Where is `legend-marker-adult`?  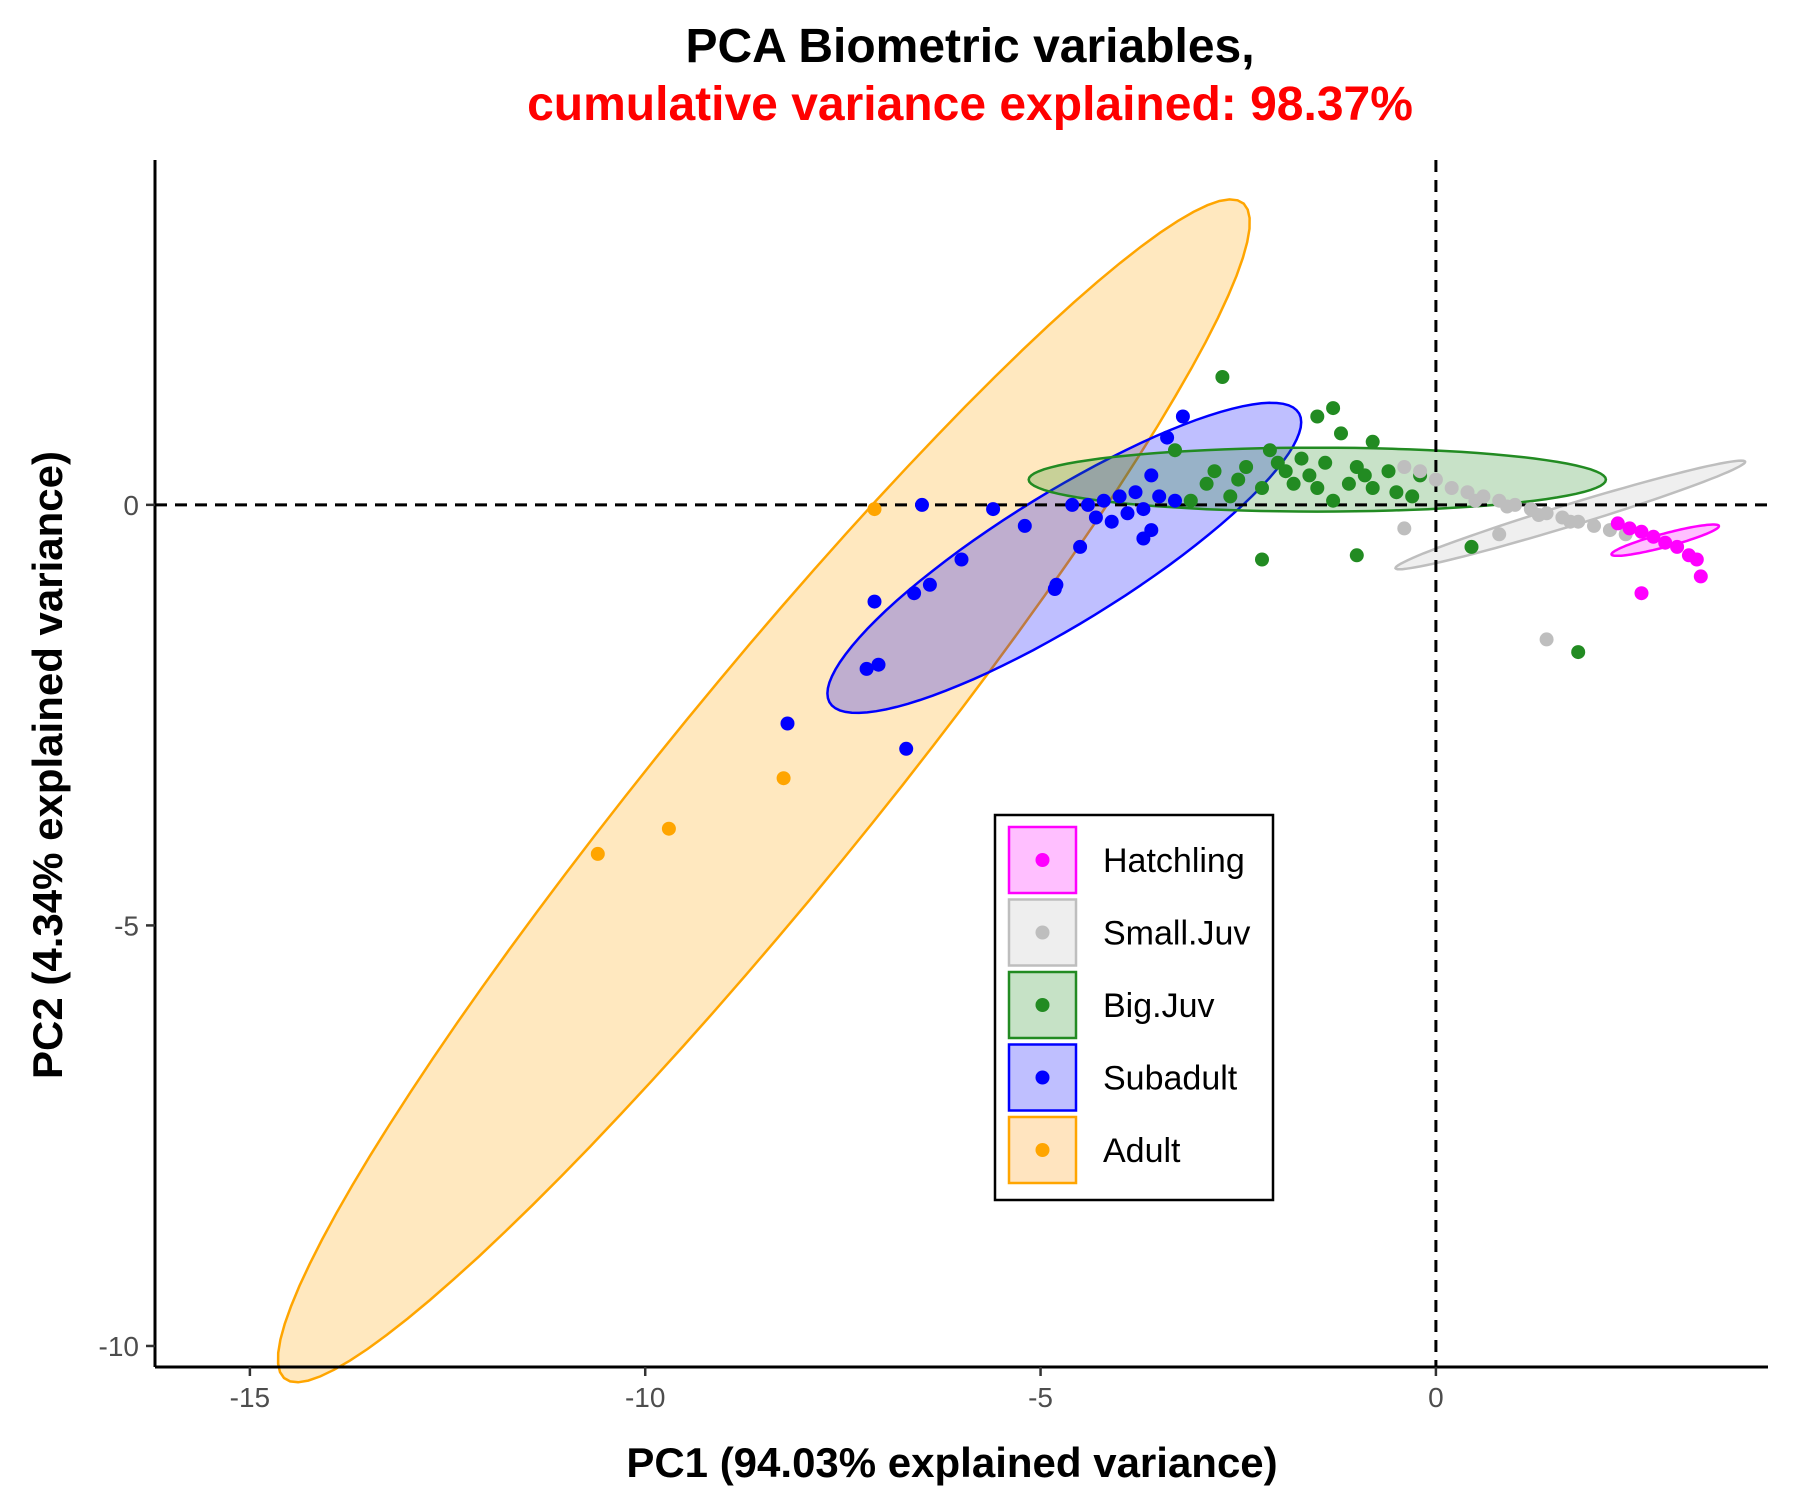 legend-marker-adult is located at coordinates (1042, 1150).